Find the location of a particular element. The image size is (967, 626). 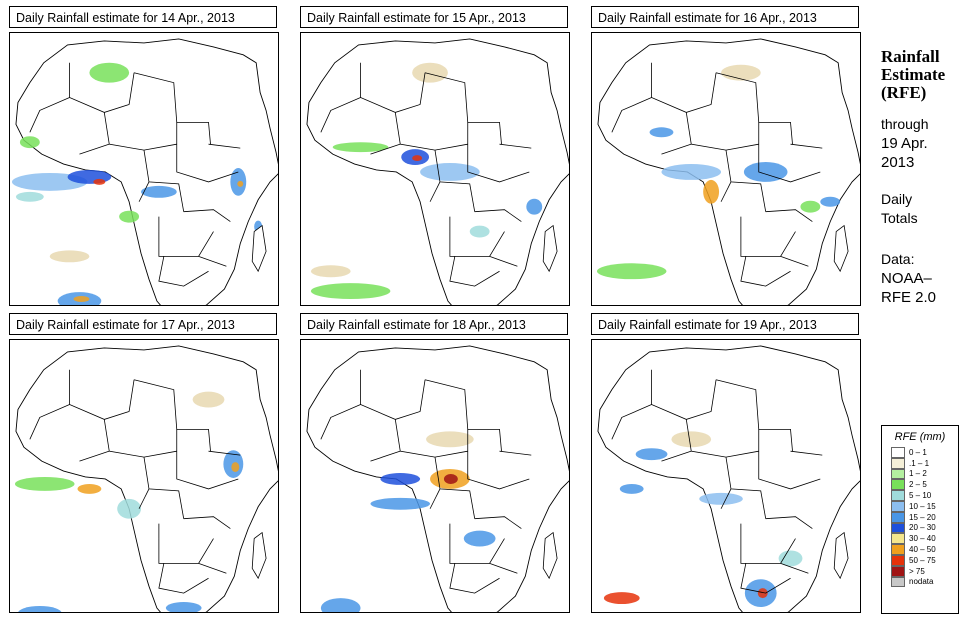

legend-item: 15 – 20 is located at coordinates (924, 517).